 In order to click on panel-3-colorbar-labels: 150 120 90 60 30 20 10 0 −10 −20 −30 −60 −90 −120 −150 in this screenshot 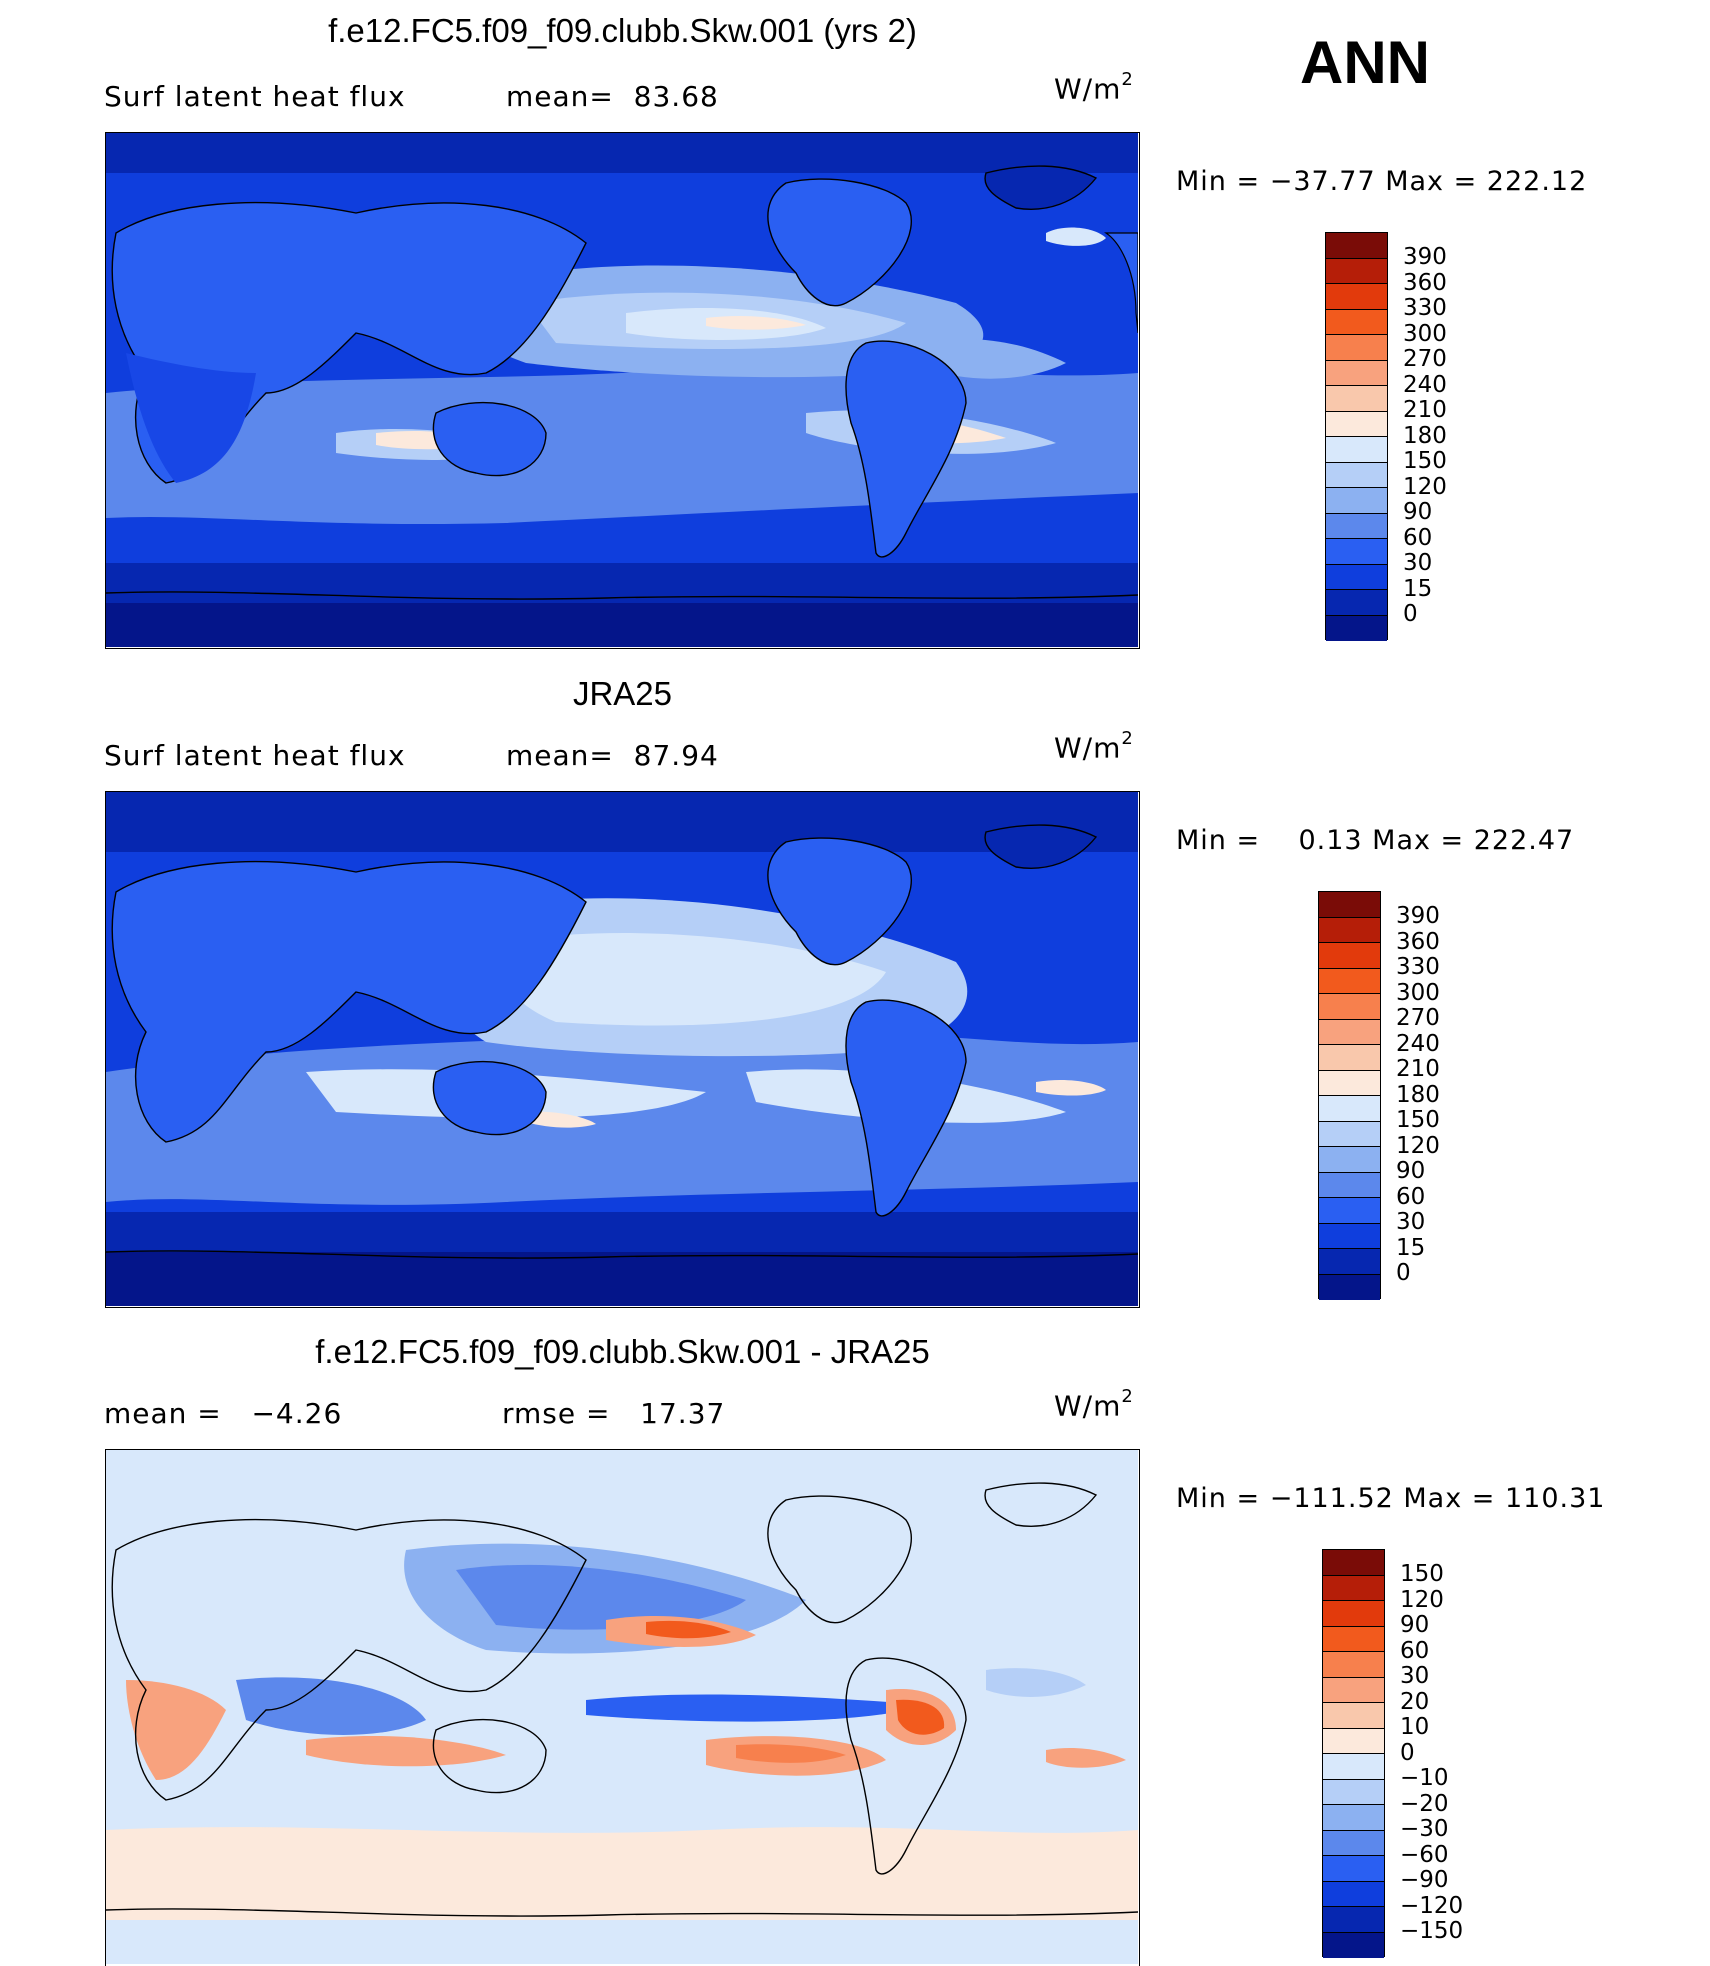, I will do `click(1455, 1753)`.